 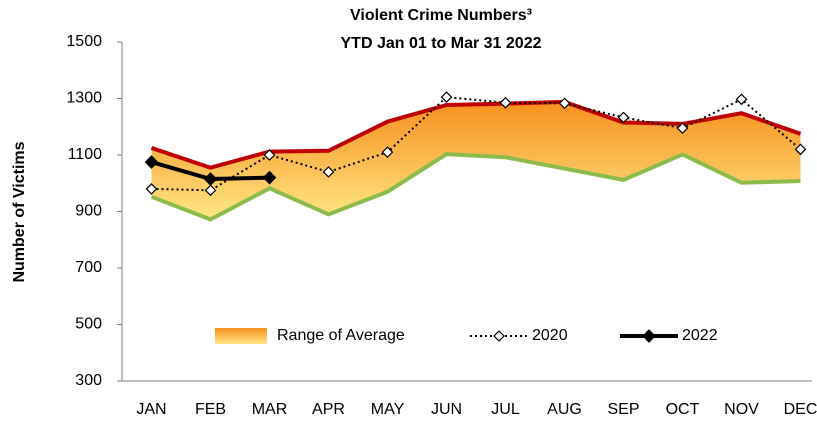 I want to click on y-tick-label: 1100, so click(x=85, y=154).